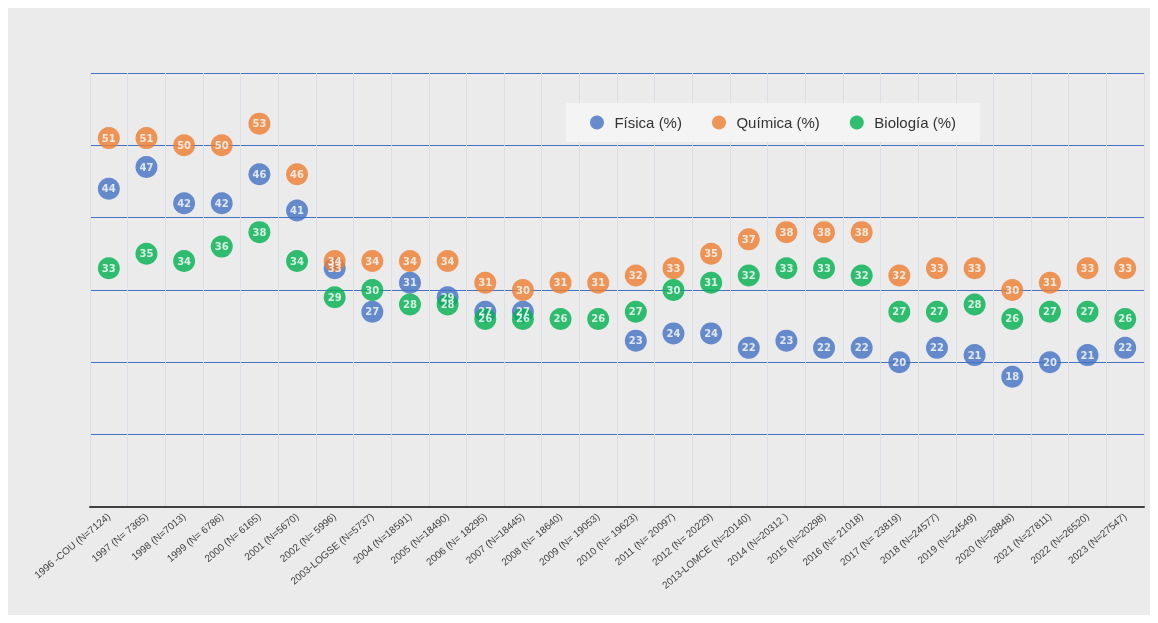 The height and width of the screenshot is (623, 1158). I want to click on data-label: 29, so click(334, 297).